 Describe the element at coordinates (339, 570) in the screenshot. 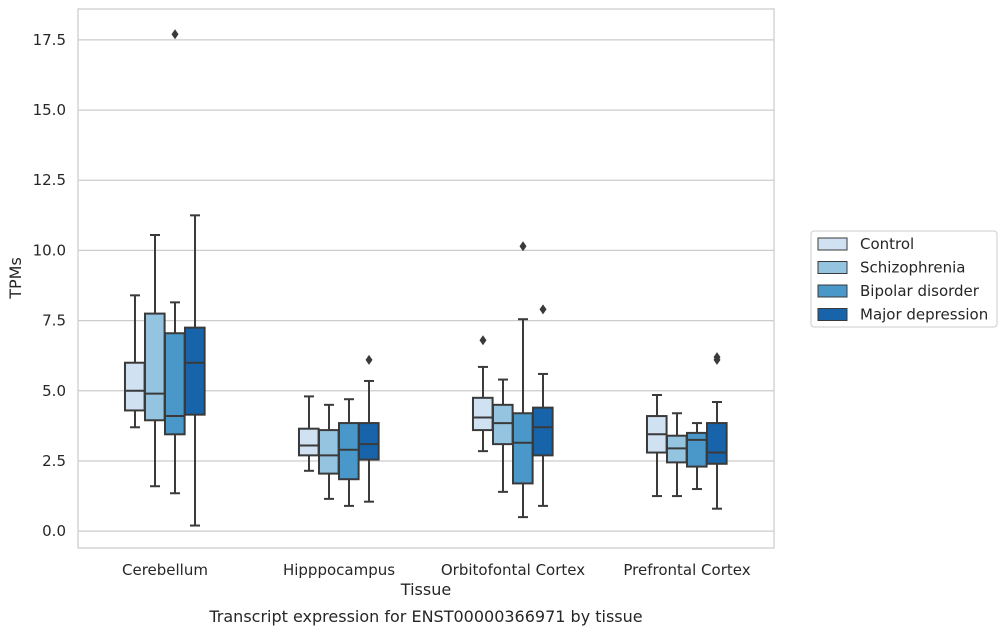

I see `x-tick-label: Hipppocampus` at that location.